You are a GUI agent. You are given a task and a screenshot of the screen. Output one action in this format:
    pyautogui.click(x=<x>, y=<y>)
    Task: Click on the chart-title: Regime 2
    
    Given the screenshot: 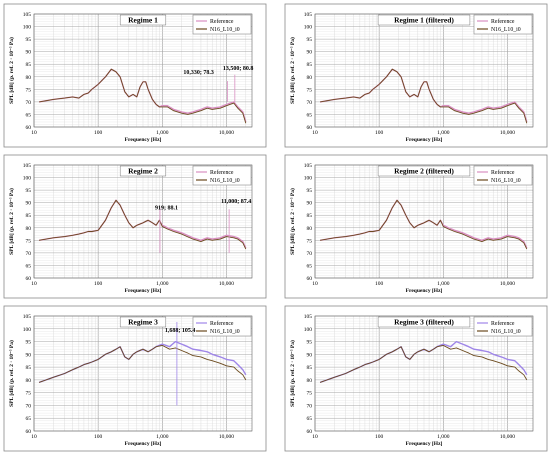 What is the action you would take?
    pyautogui.click(x=143, y=171)
    